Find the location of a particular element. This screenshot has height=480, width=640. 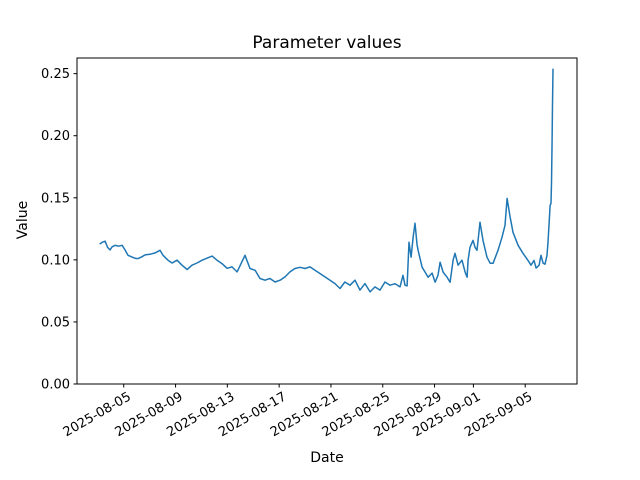

y-tick-label: 0.05 is located at coordinates (55, 322).